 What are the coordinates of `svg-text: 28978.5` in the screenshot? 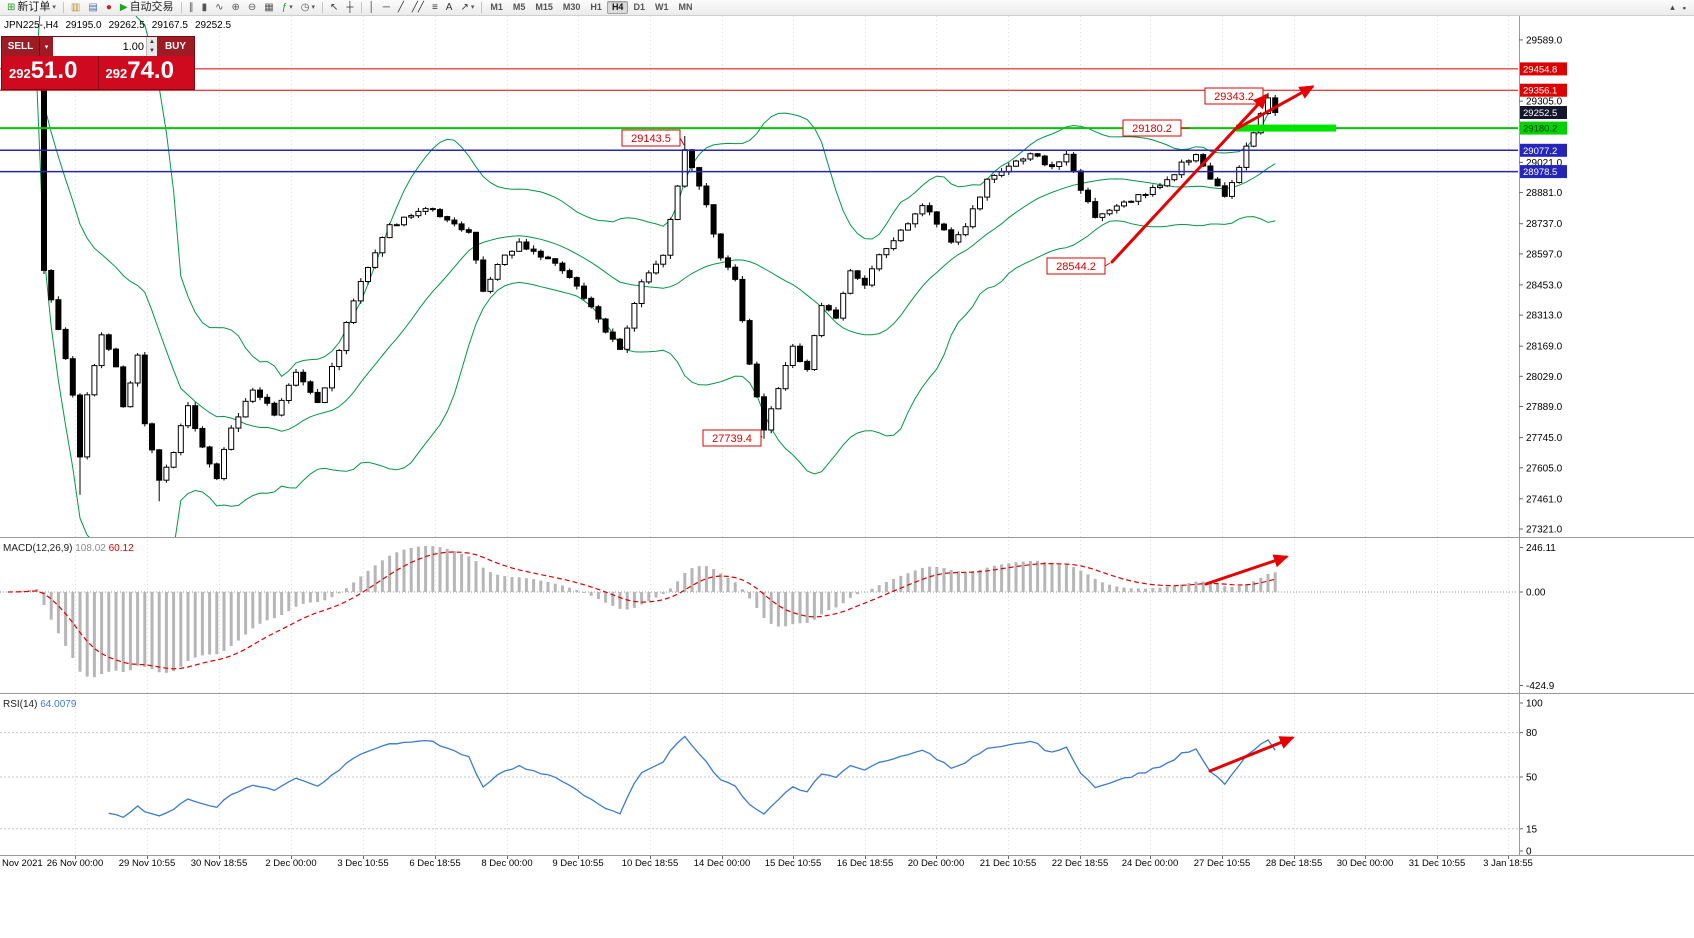 It's located at (1540, 172).